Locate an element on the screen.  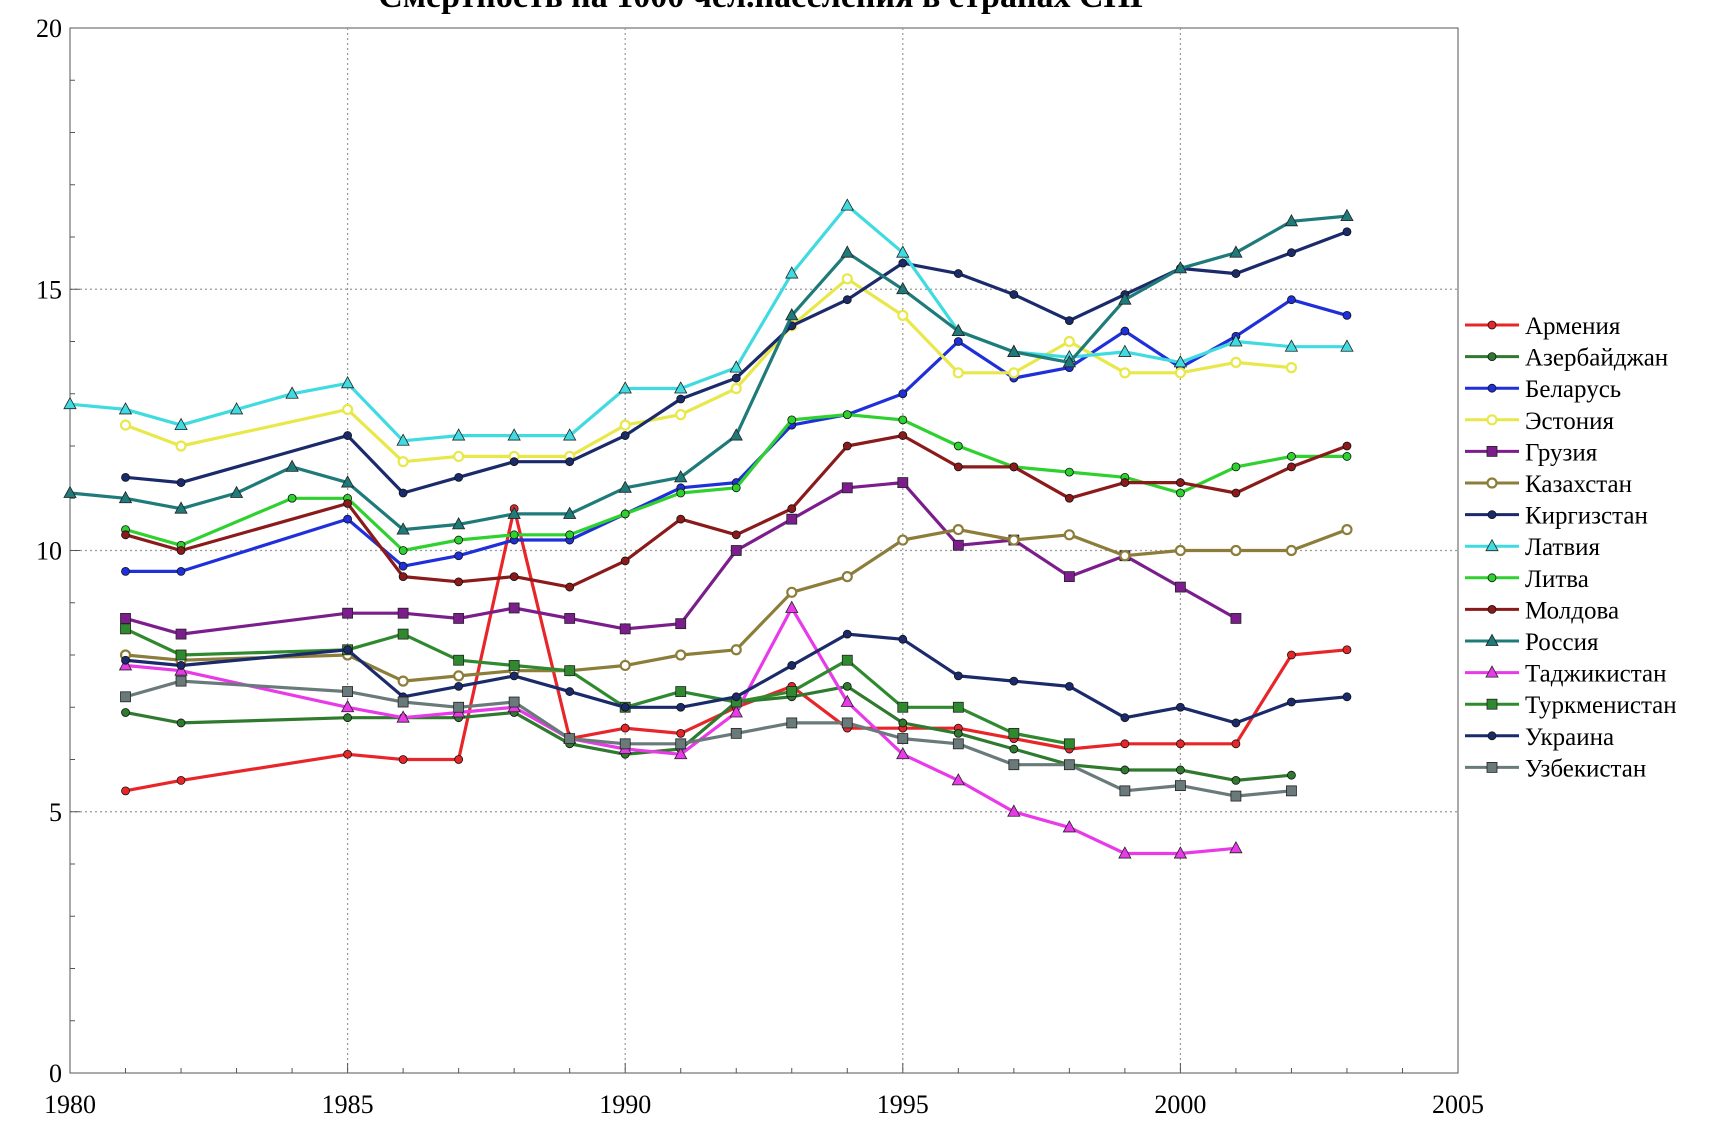
x-tick-label: 2005 is located at coordinates (1458, 1104).